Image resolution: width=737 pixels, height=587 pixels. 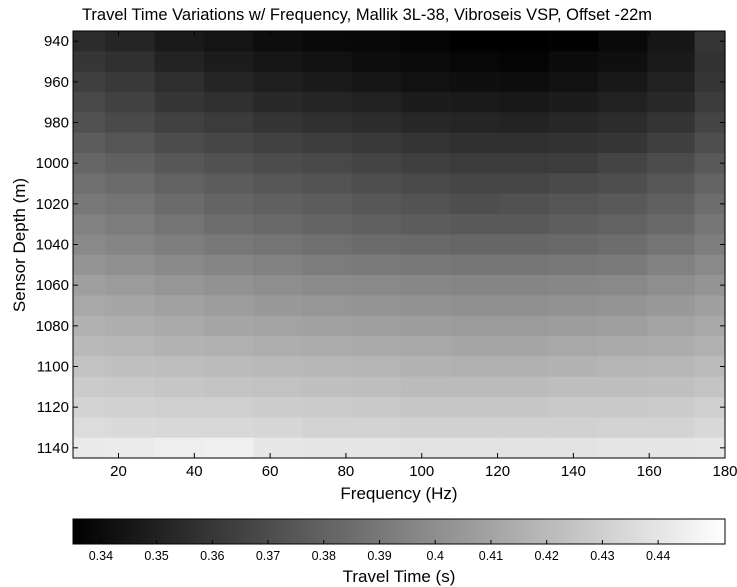 What do you see at coordinates (53, 407) in the screenshot?
I see `y-tick-label: 1120` at bounding box center [53, 407].